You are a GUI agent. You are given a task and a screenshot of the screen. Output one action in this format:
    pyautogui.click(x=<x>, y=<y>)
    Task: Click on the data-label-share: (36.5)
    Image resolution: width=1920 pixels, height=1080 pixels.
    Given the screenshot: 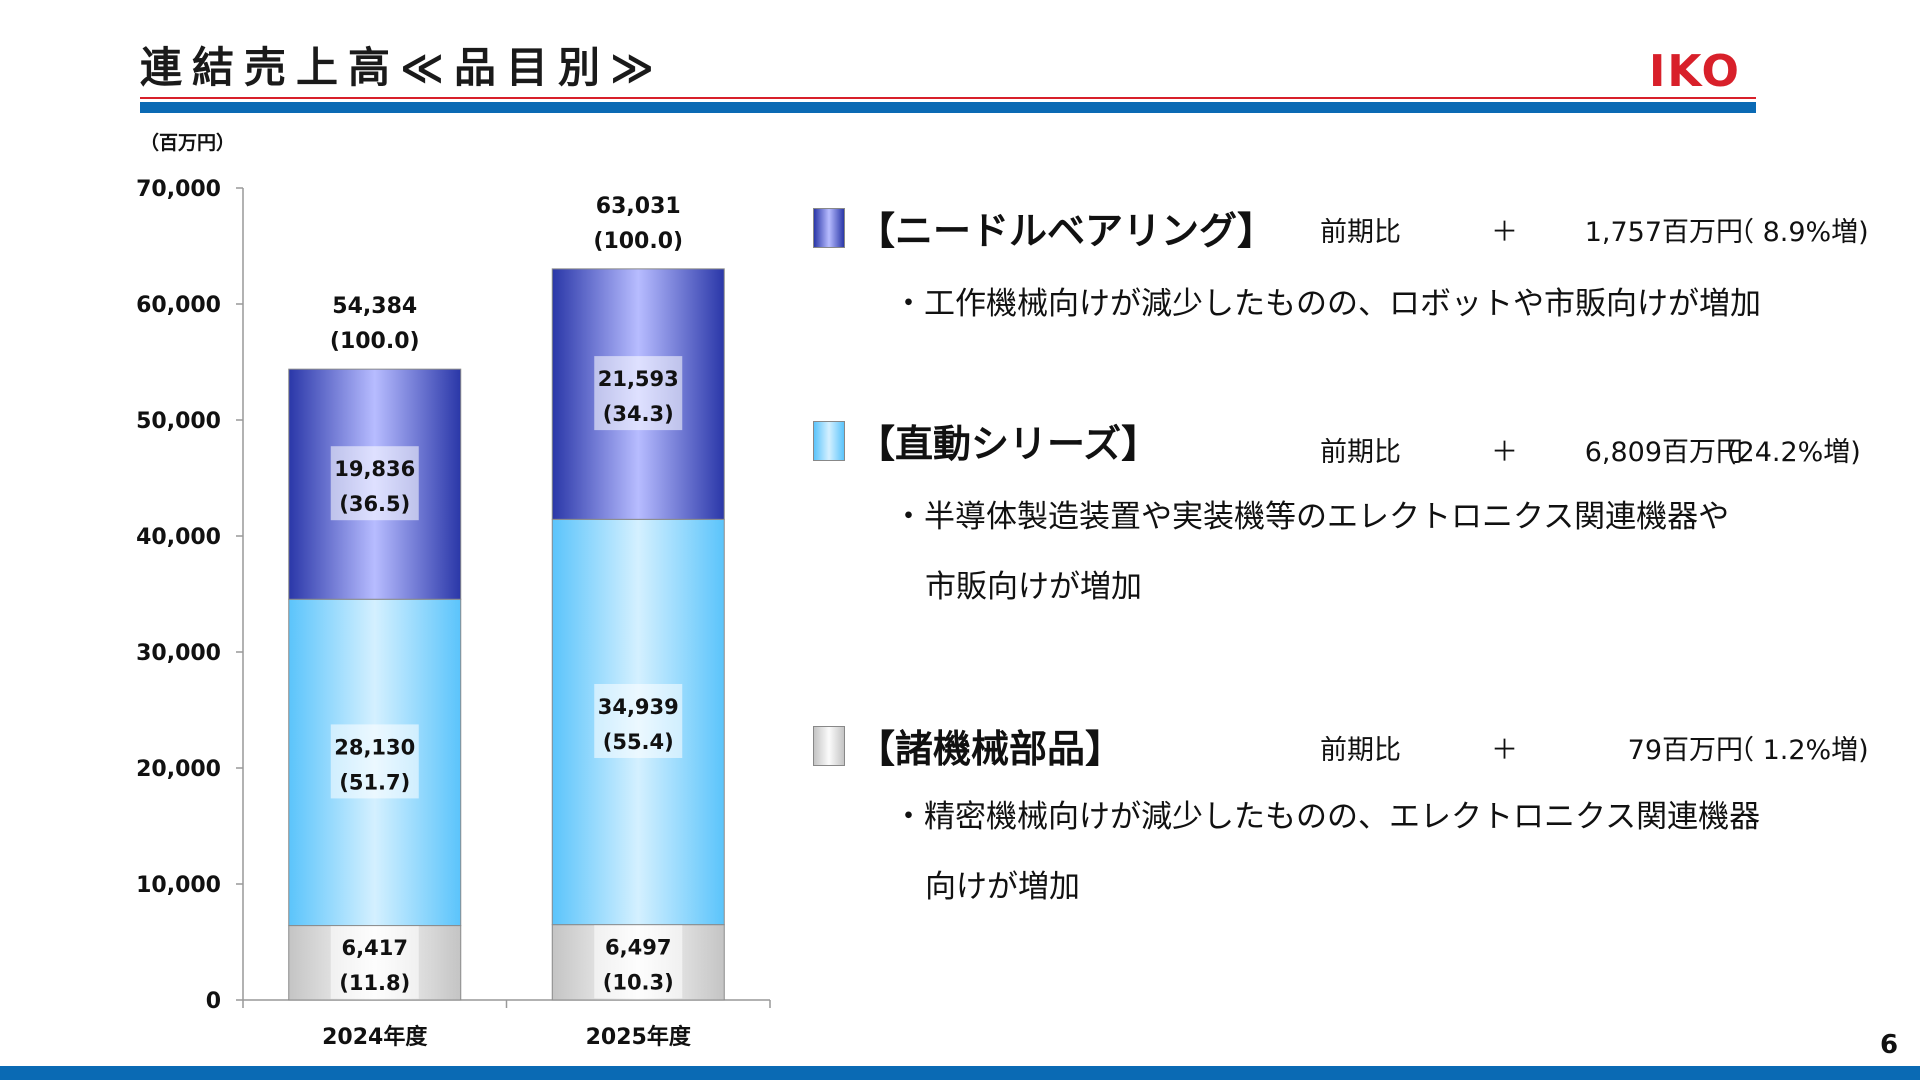 What is the action you would take?
    pyautogui.click(x=374, y=504)
    